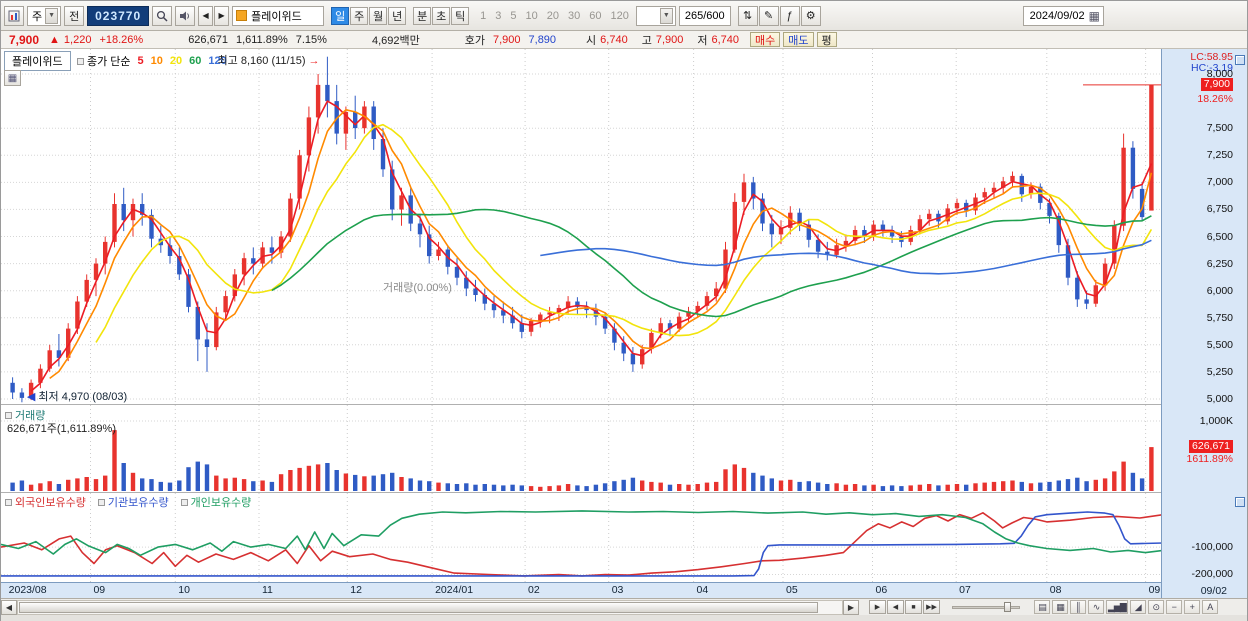 This screenshot has height=621, width=1248. What do you see at coordinates (768, 15) in the screenshot?
I see `draw-icon: ✎` at bounding box center [768, 15].